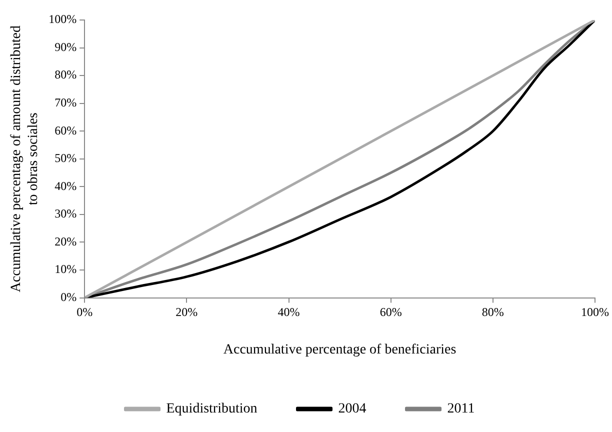 This screenshot has width=612, height=432. I want to click on y-tick-label: 80%, so click(65, 75).